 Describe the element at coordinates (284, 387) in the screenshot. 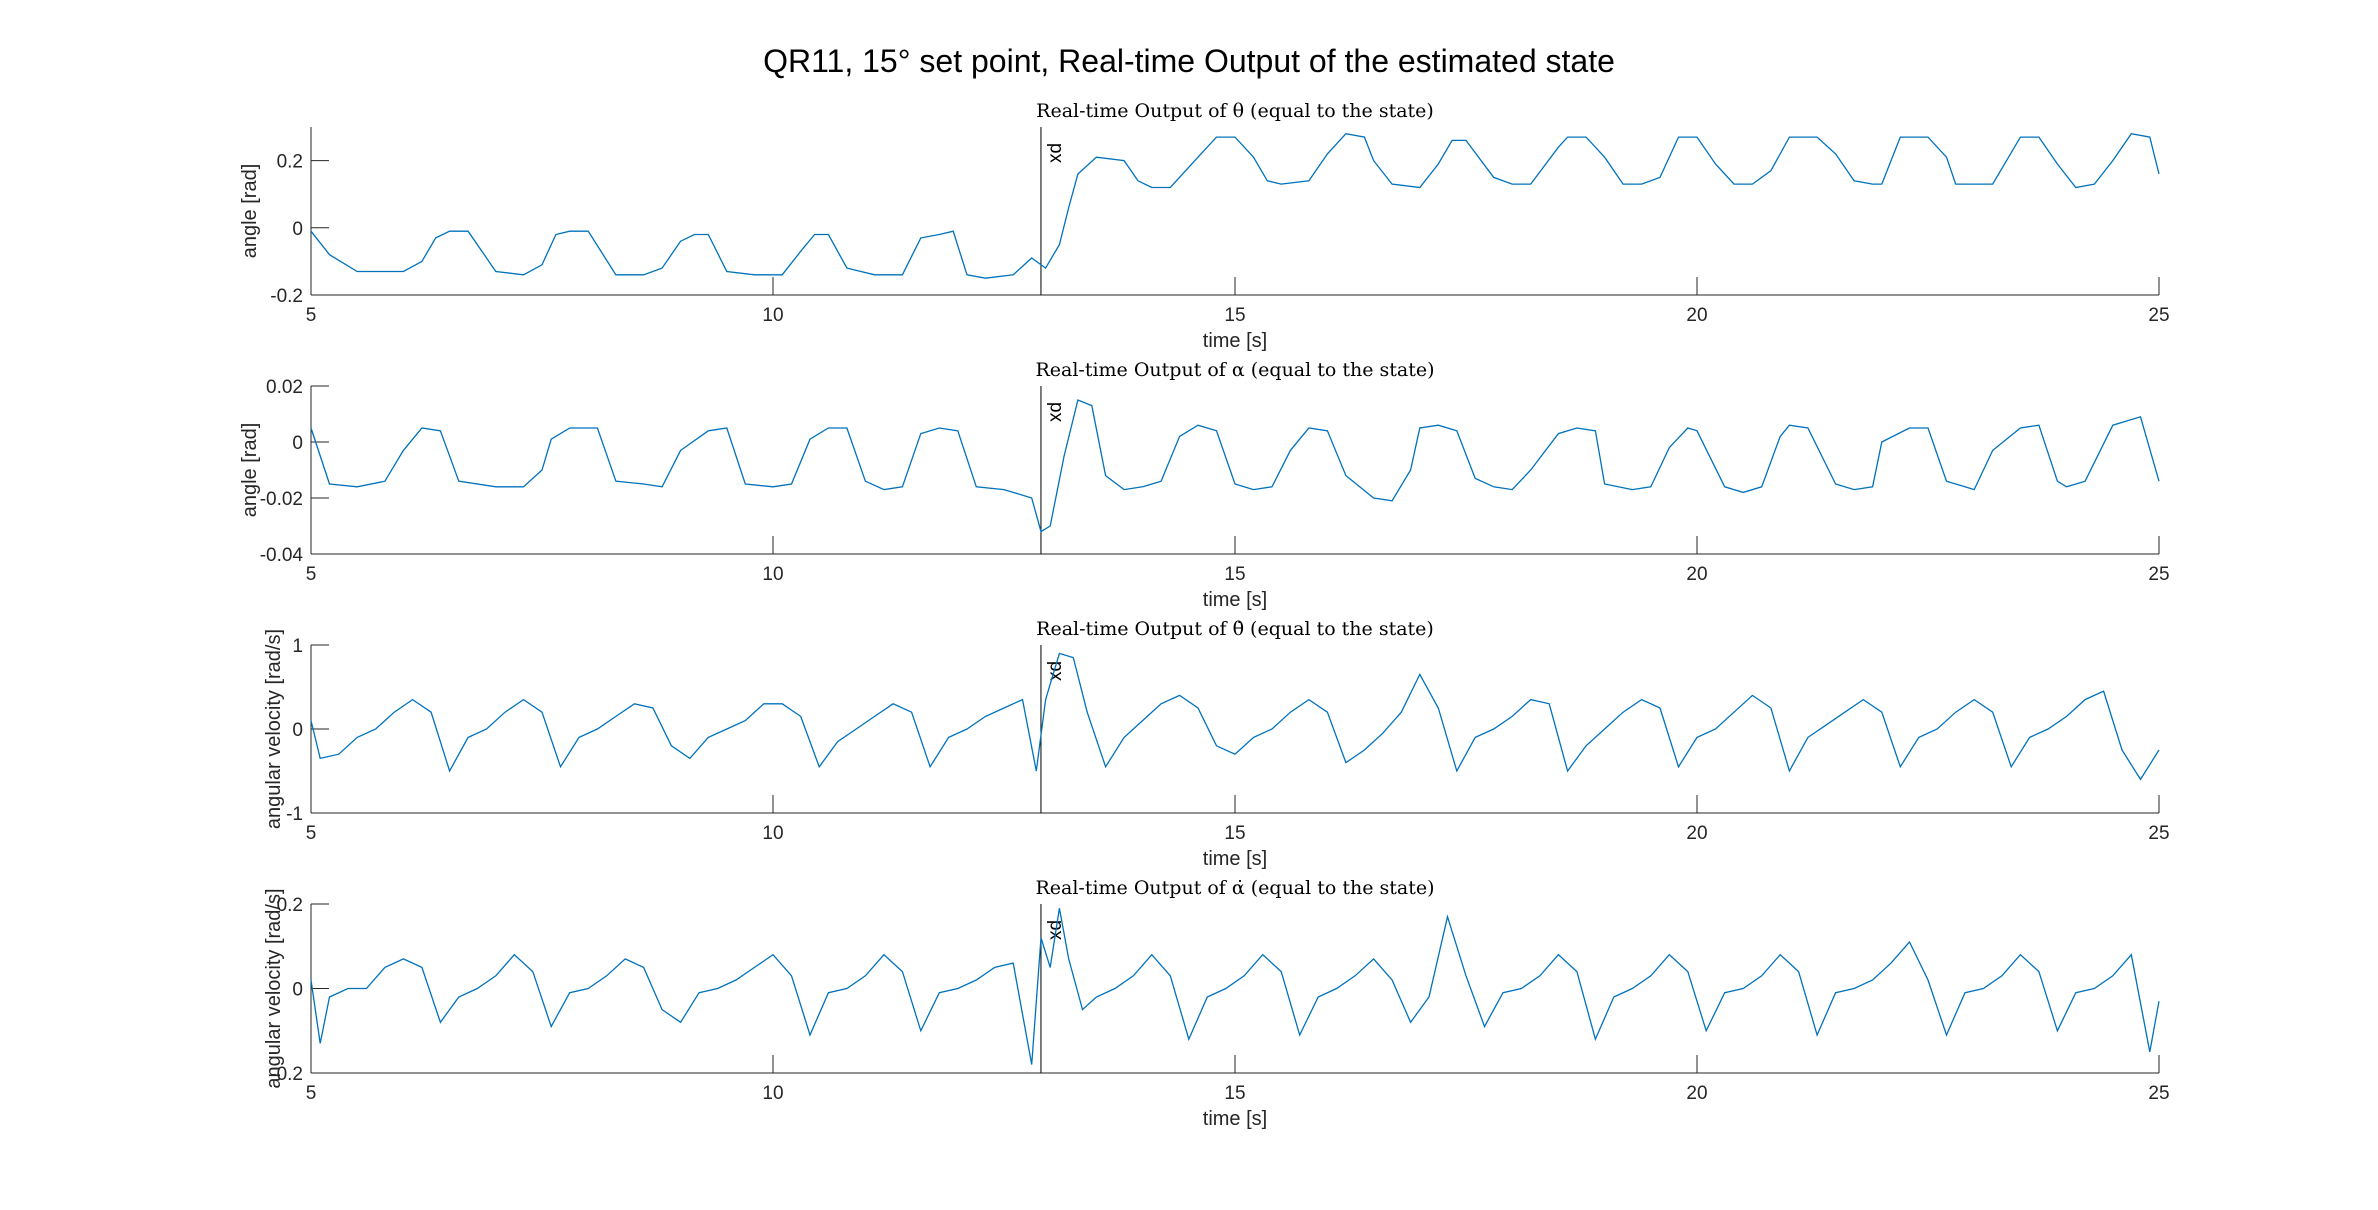

I see `y-tick-label: 0.02` at that location.